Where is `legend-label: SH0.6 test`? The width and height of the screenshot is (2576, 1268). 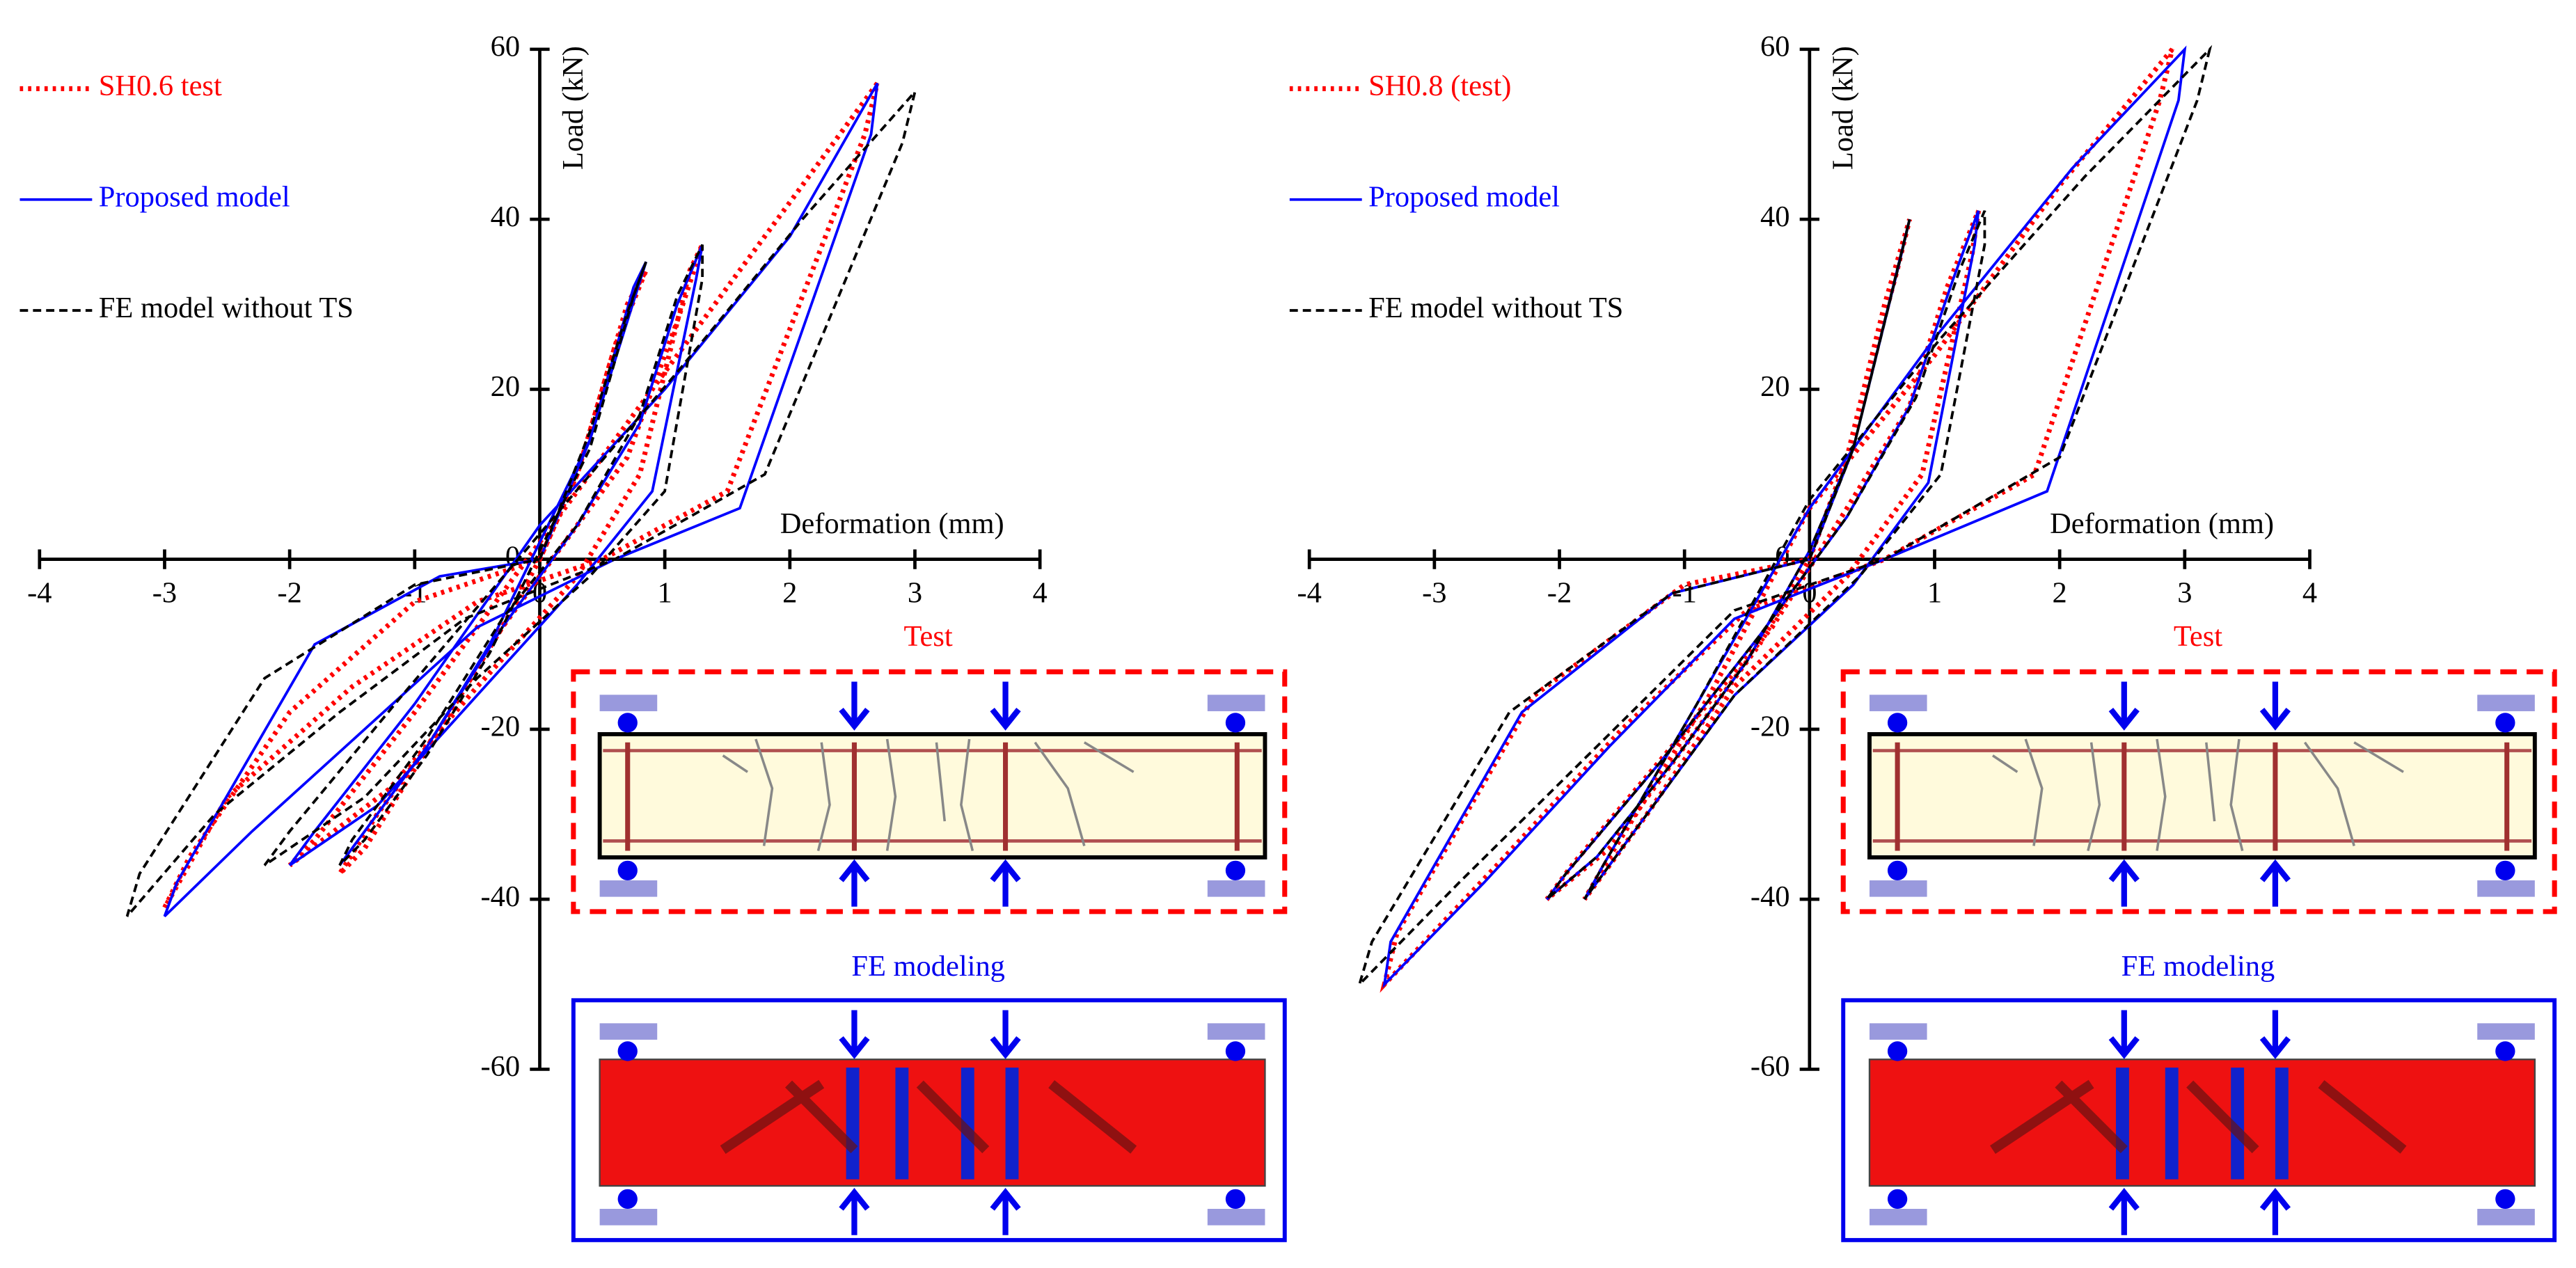
legend-label: SH0.6 test is located at coordinates (160, 86).